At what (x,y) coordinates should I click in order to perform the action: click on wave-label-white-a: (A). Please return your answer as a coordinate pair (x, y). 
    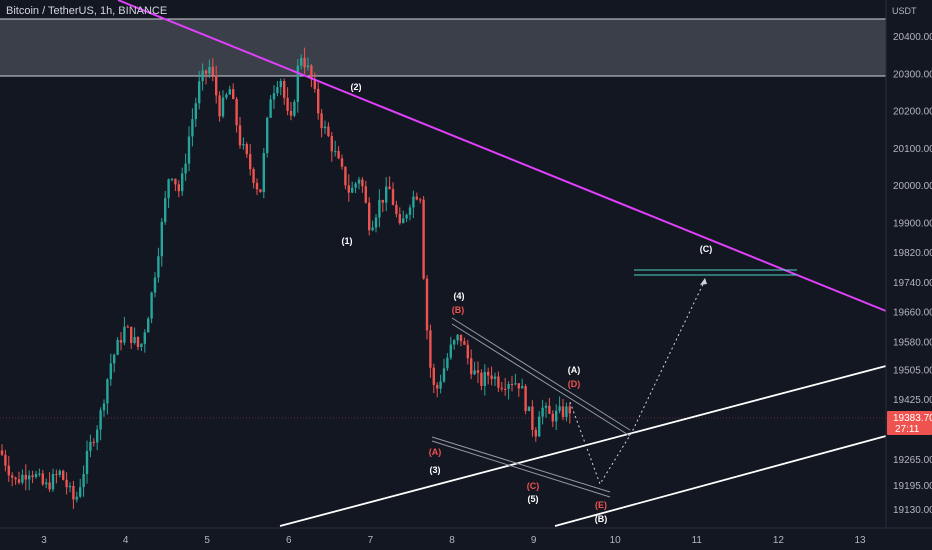
    Looking at the image, I should click on (574, 370).